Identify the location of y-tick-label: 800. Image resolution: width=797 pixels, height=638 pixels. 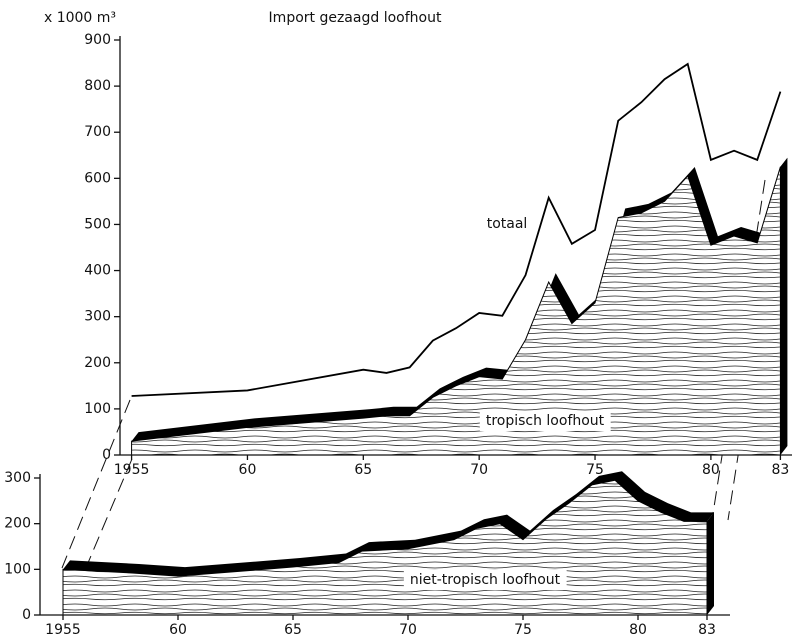
(97, 86).